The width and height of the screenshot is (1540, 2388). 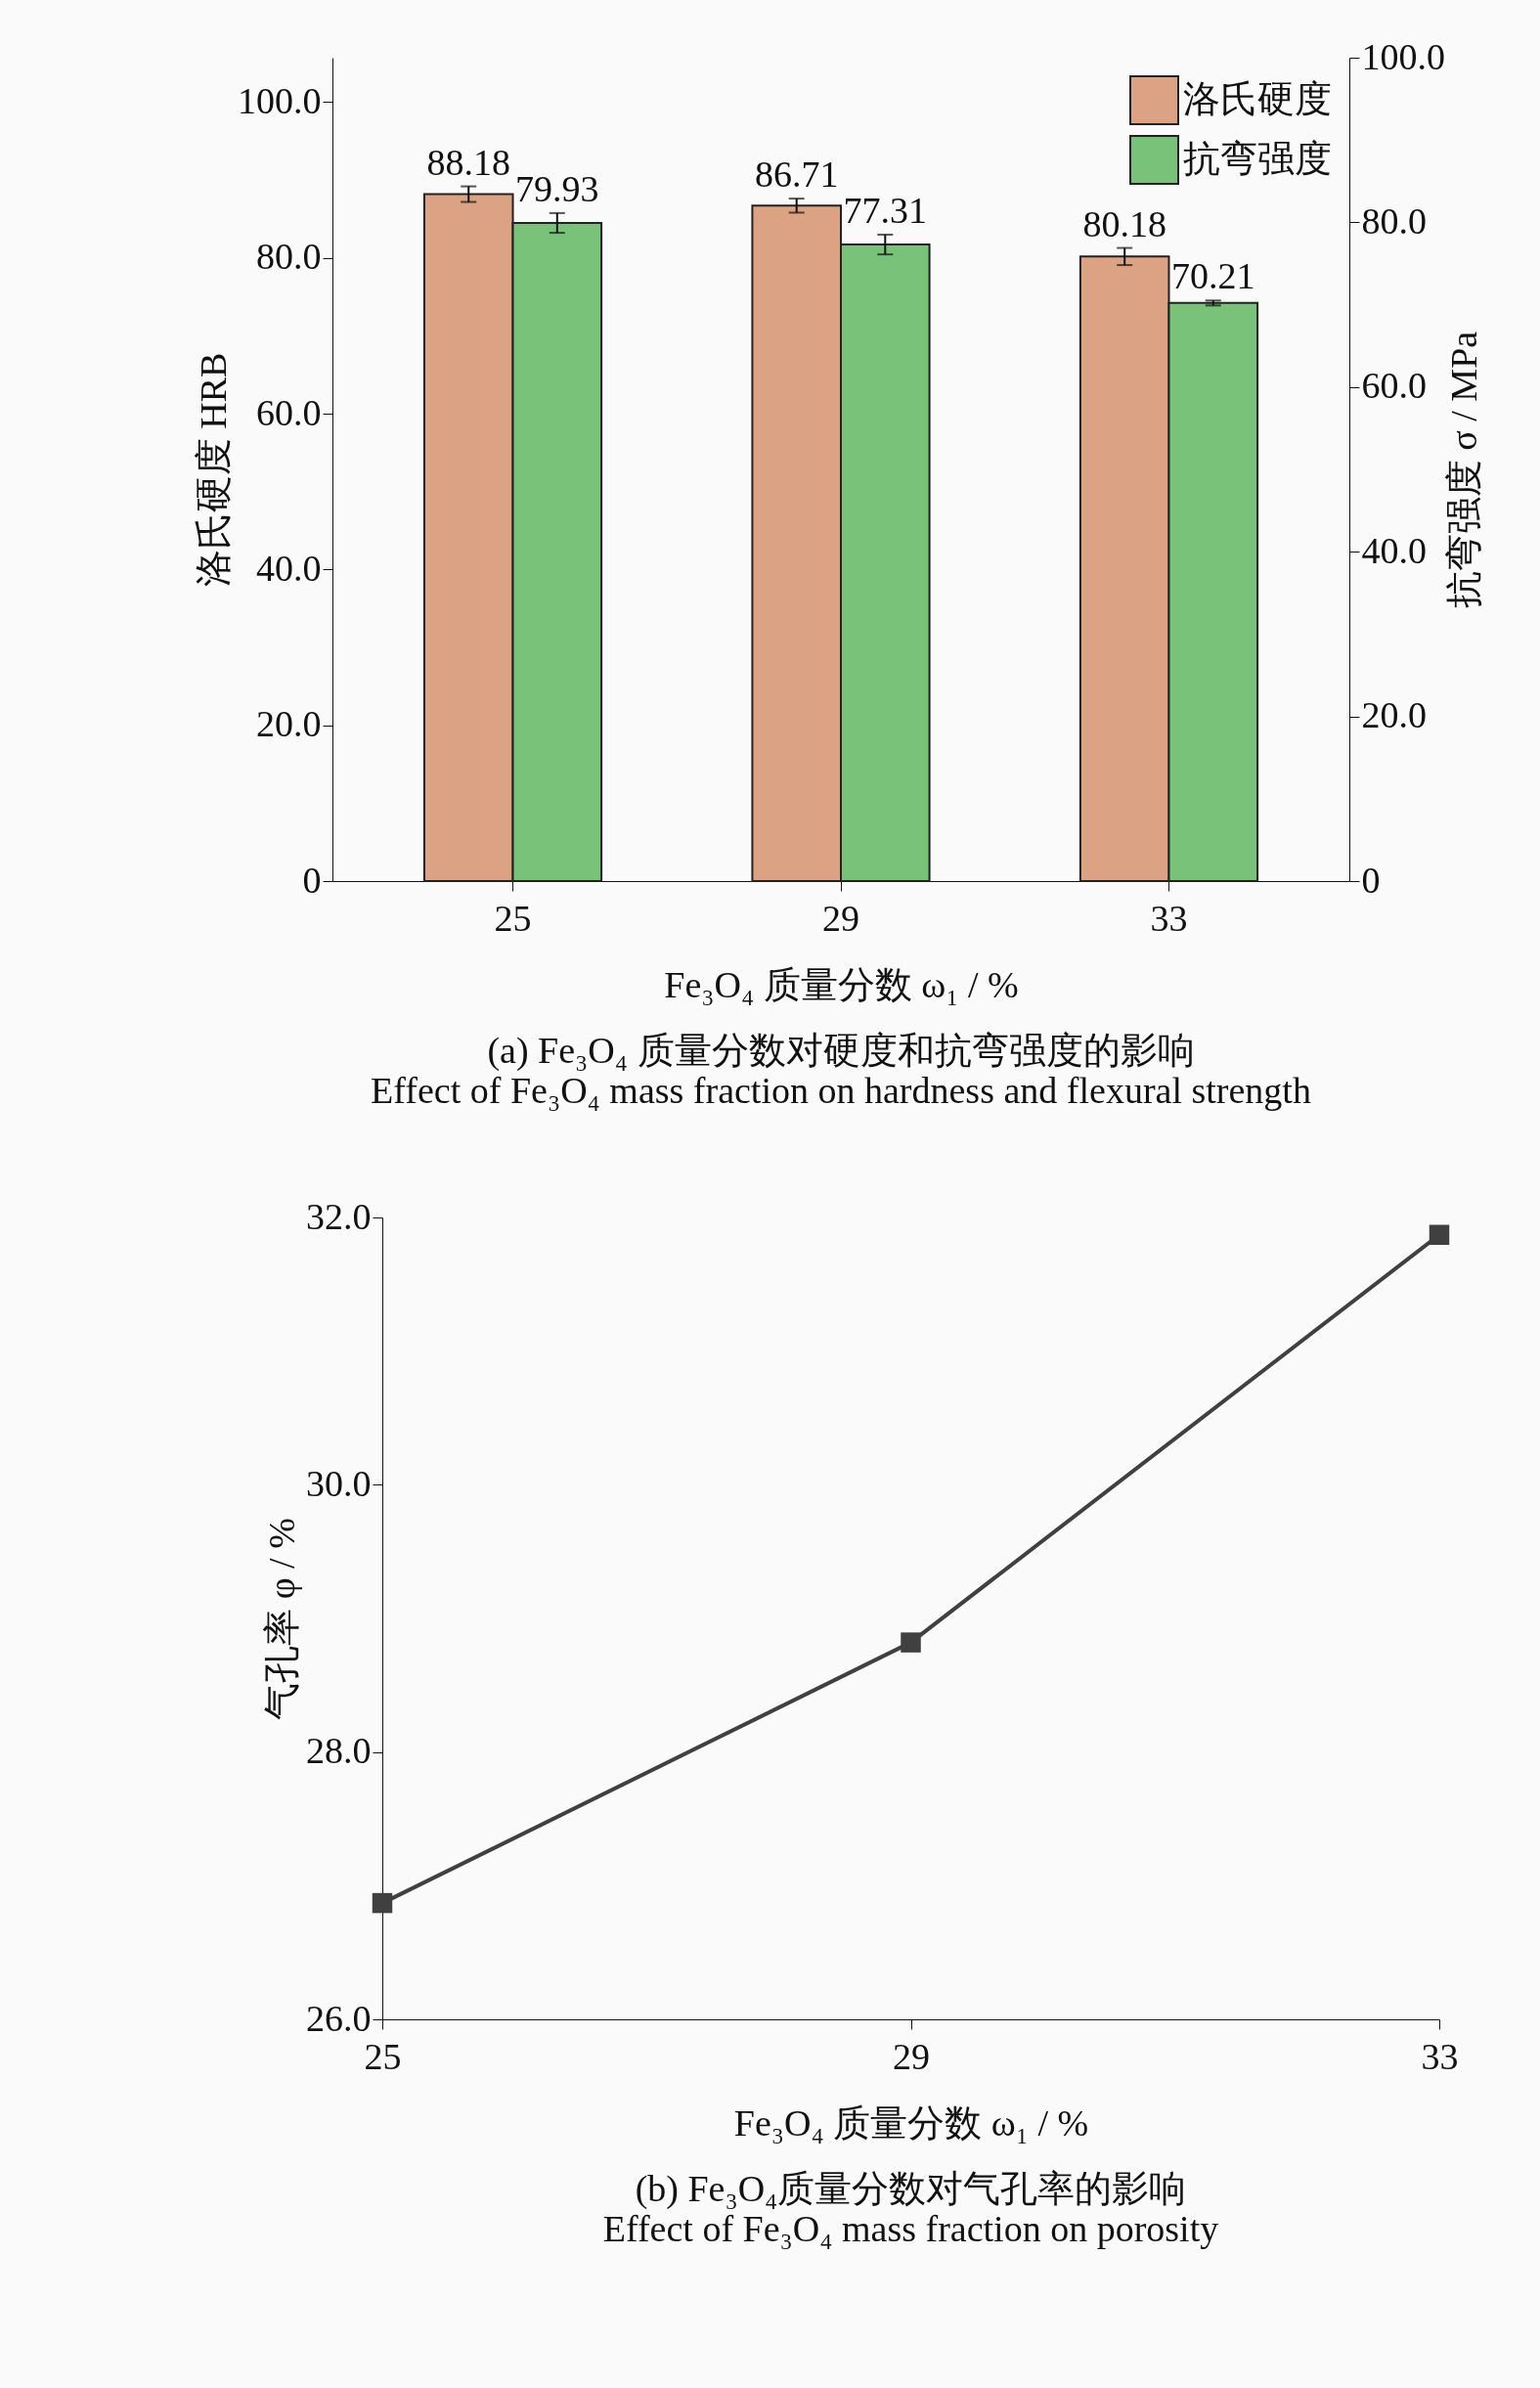 What do you see at coordinates (1371, 880) in the screenshot?
I see `y2-tick-label: 0` at bounding box center [1371, 880].